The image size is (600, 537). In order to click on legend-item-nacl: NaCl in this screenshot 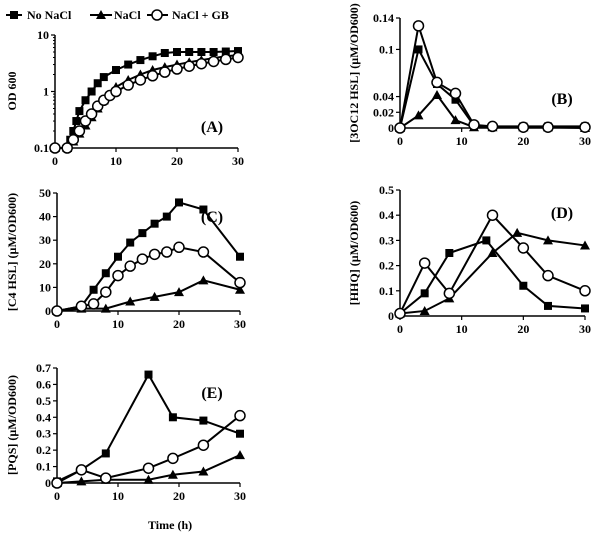, I will do `click(115, 15)`.